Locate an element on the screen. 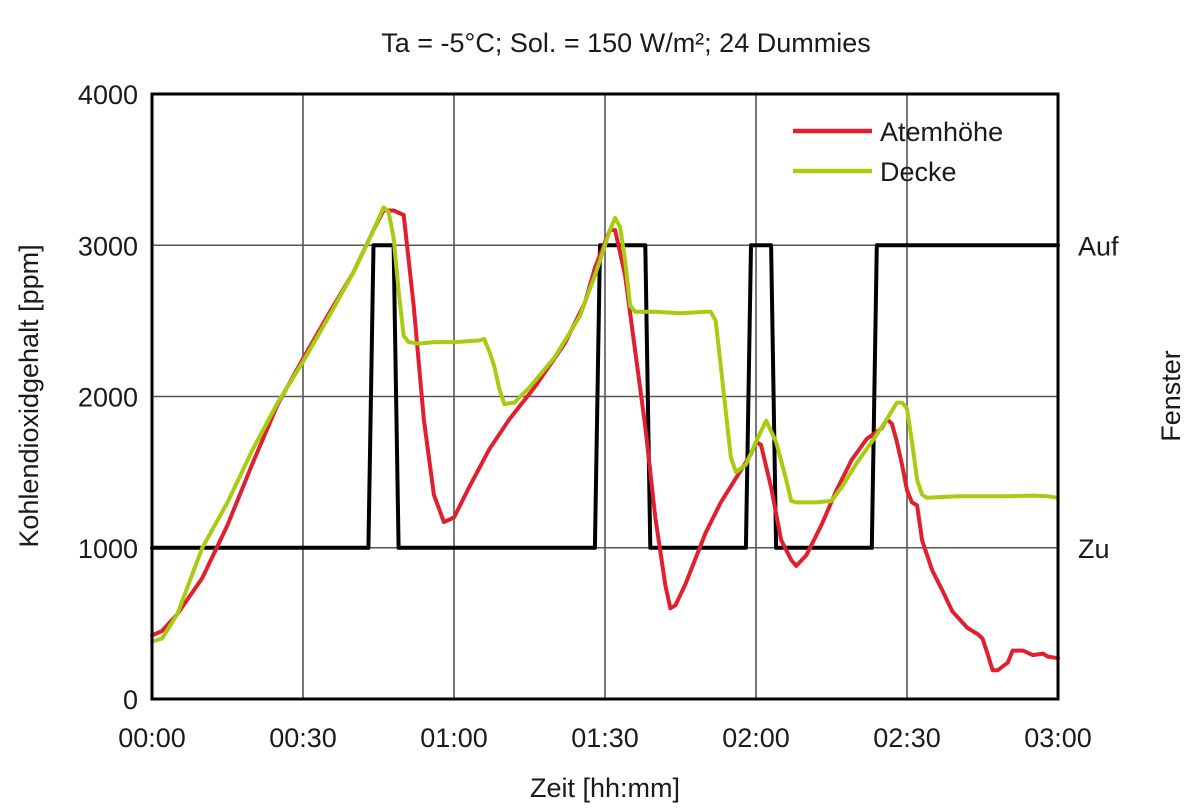 Image resolution: width=1202 pixels, height=812 pixels. y-tick-label: 1000 is located at coordinates (108, 549).